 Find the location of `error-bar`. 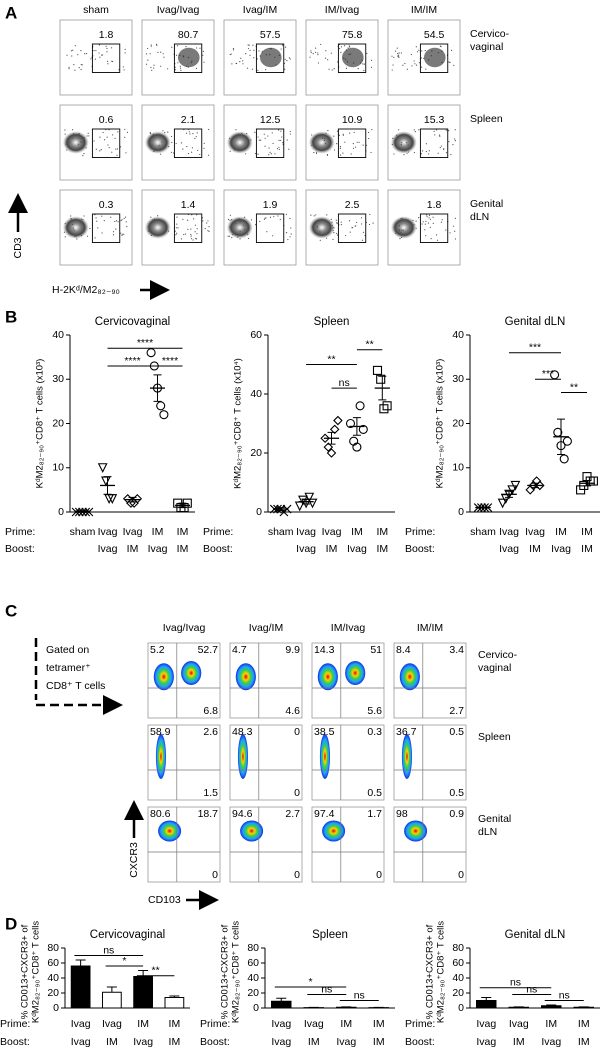

error-bar is located at coordinates (83, 511).